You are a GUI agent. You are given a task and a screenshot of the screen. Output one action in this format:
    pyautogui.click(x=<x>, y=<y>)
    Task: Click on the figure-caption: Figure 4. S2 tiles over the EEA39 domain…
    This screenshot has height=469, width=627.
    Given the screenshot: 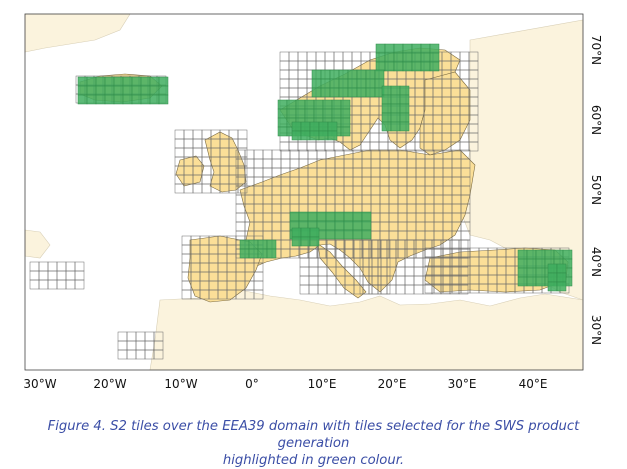 What is the action you would take?
    pyautogui.click(x=313, y=443)
    